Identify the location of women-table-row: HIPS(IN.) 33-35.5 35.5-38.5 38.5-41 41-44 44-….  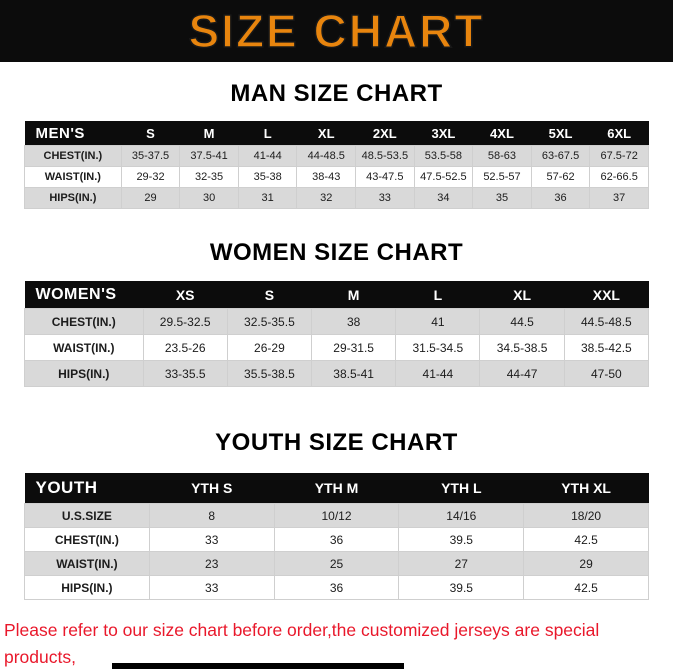
(337, 373).